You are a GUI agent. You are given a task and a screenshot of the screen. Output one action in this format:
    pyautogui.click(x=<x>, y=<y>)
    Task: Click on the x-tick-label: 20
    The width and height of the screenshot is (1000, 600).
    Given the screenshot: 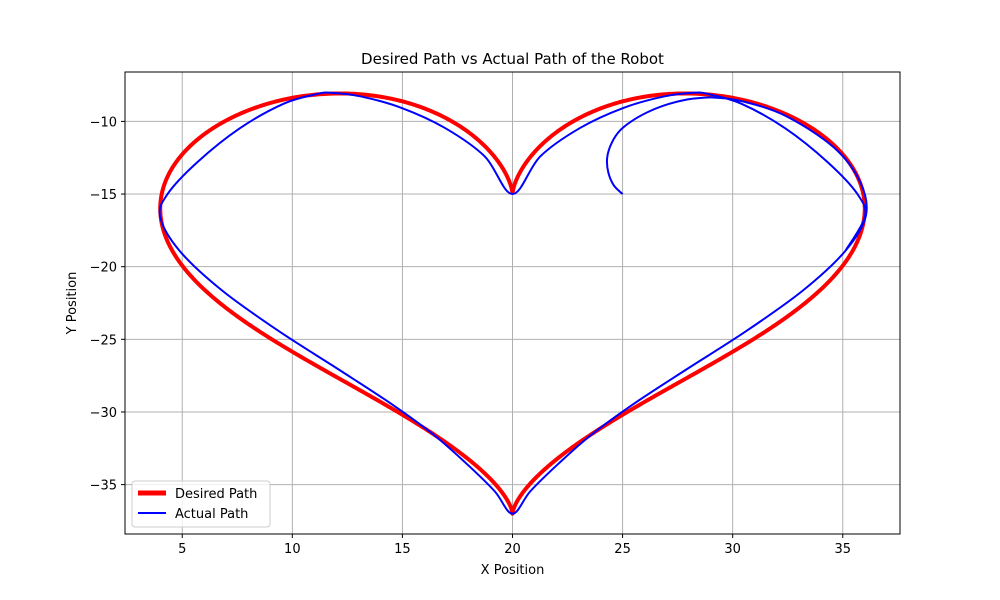 What is the action you would take?
    pyautogui.click(x=512, y=549)
    